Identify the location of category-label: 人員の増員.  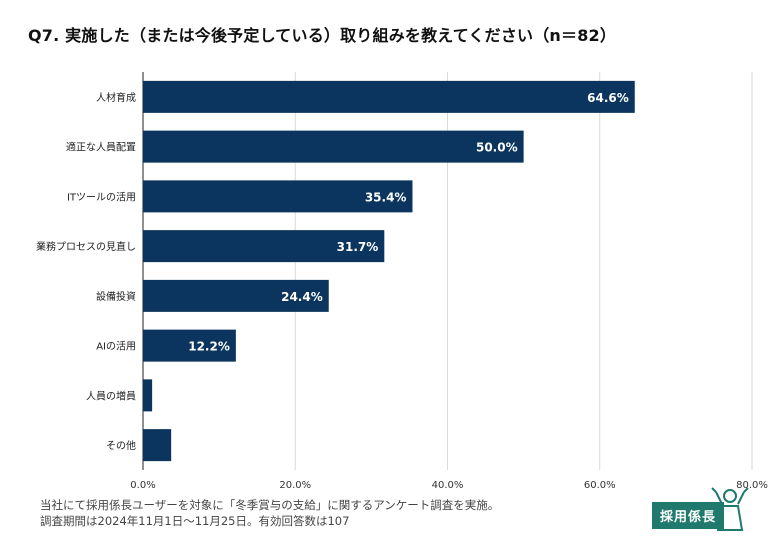
(111, 395).